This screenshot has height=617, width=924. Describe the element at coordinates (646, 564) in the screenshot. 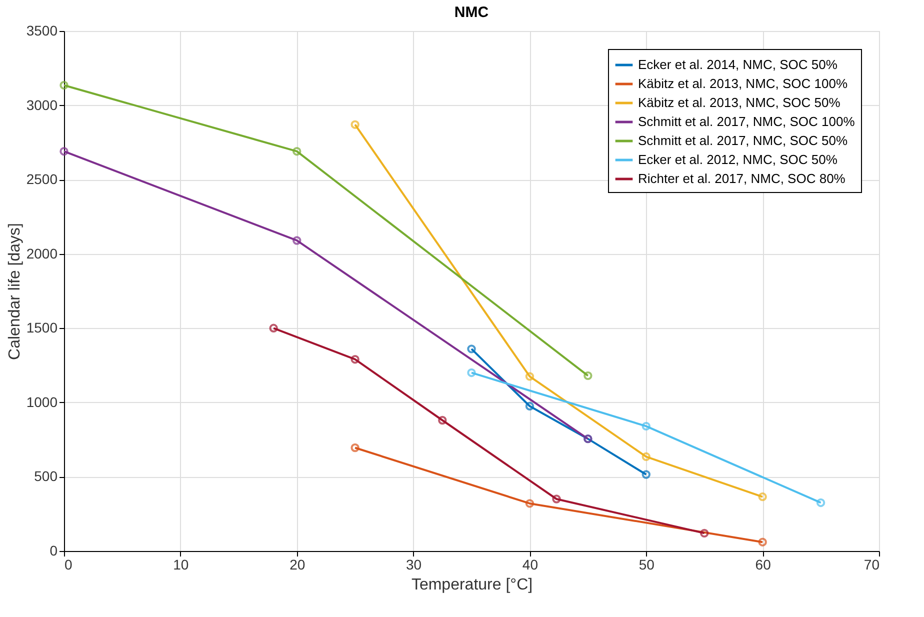

I see `x-tick-label: 50` at that location.